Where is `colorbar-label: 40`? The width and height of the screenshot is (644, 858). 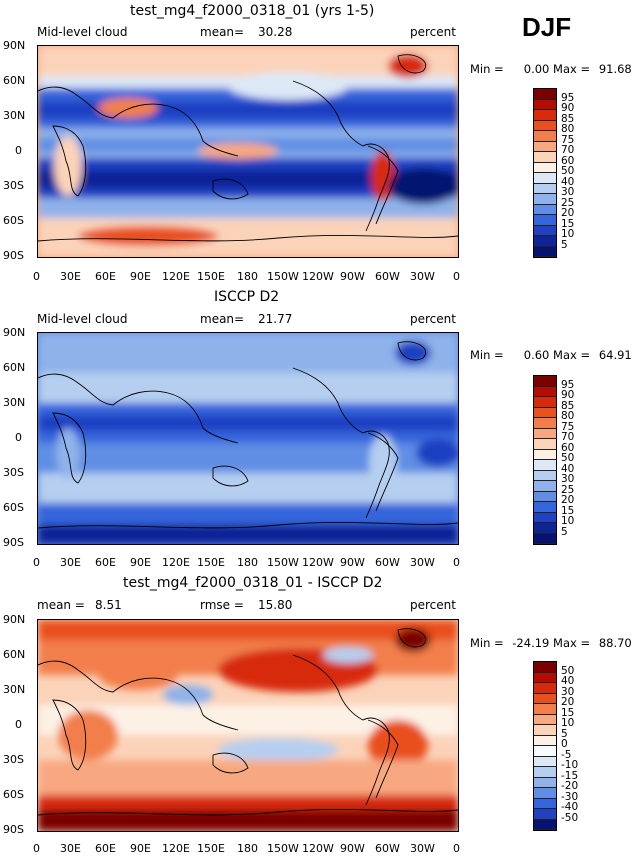 colorbar-label: 40 is located at coordinates (568, 468).